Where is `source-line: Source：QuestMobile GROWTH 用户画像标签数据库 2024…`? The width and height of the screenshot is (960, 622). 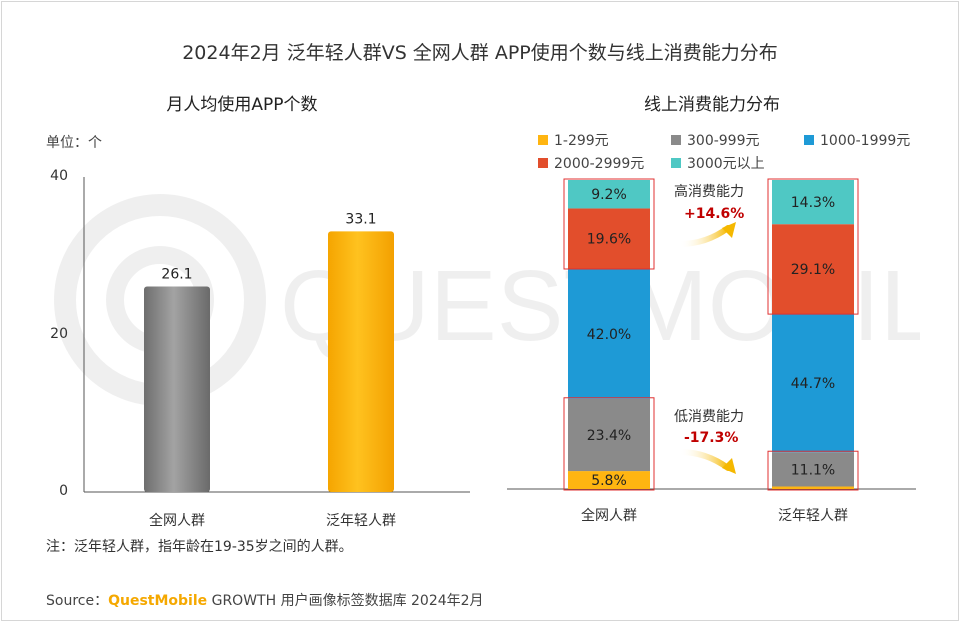
source-line: Source：QuestMobile GROWTH 用户画像标签数据库 2024… is located at coordinates (265, 600).